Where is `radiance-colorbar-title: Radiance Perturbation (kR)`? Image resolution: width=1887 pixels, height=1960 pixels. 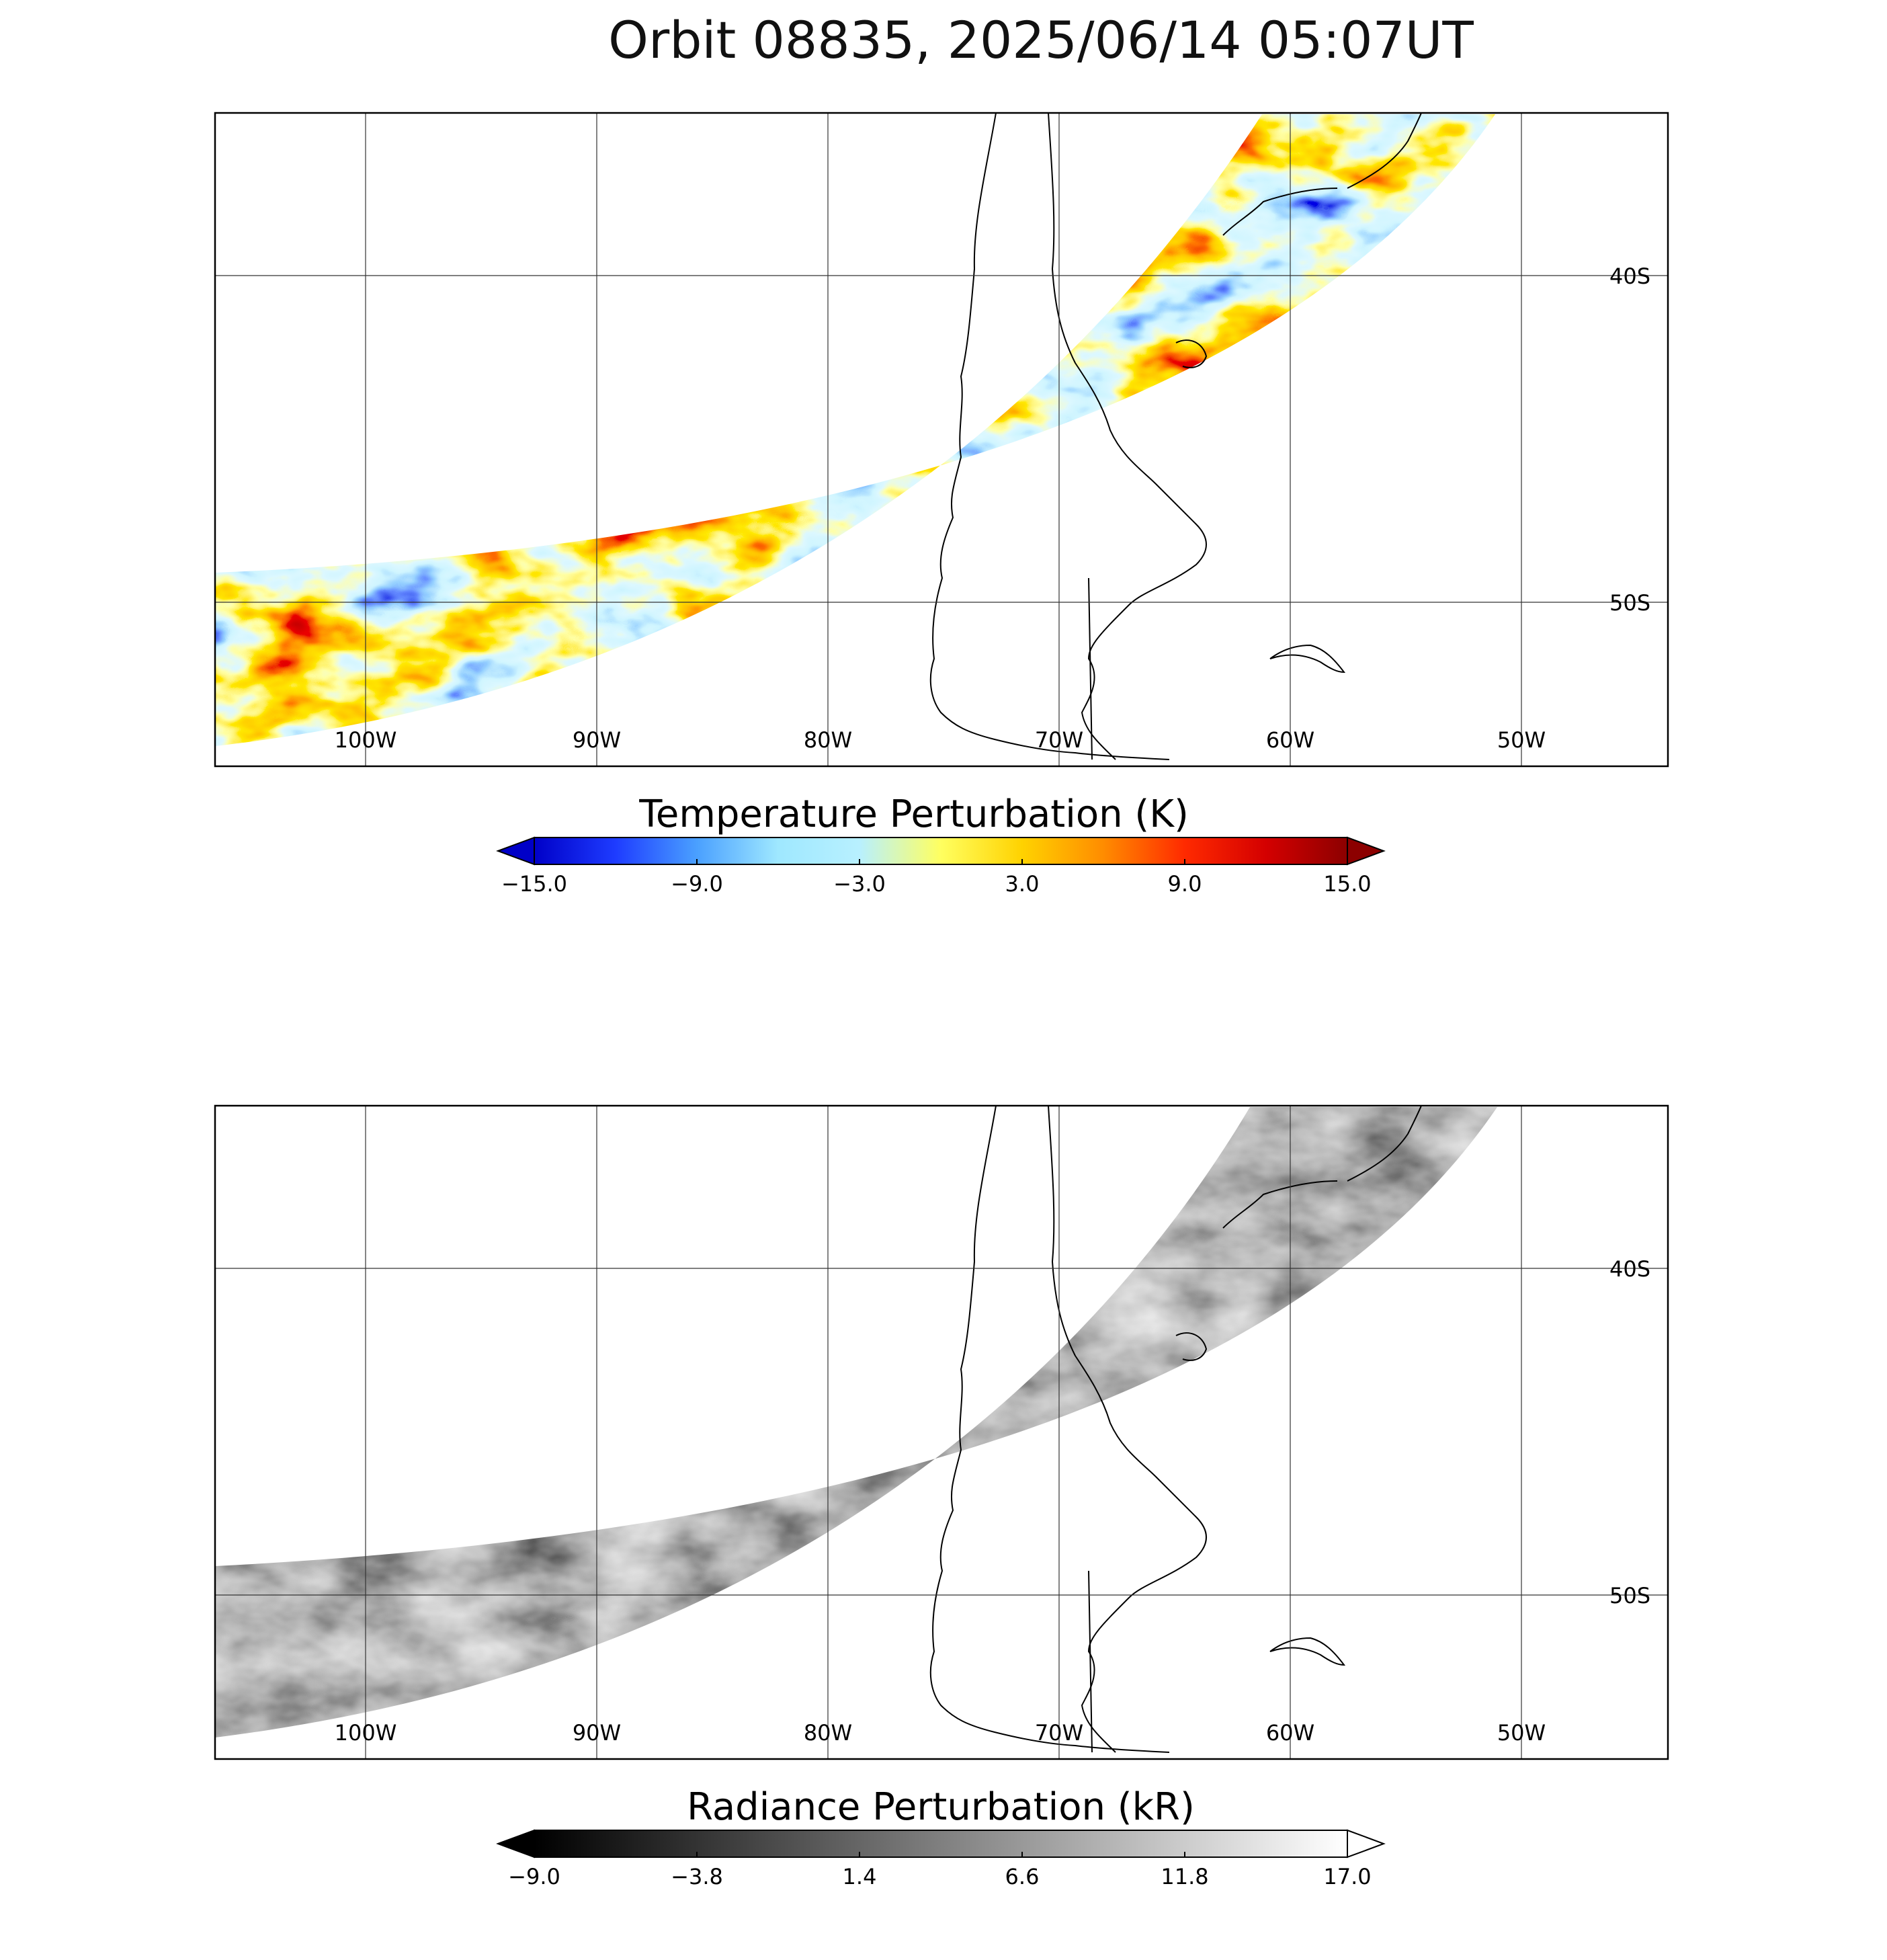 radiance-colorbar-title: Radiance Perturbation (kR) is located at coordinates (941, 1807).